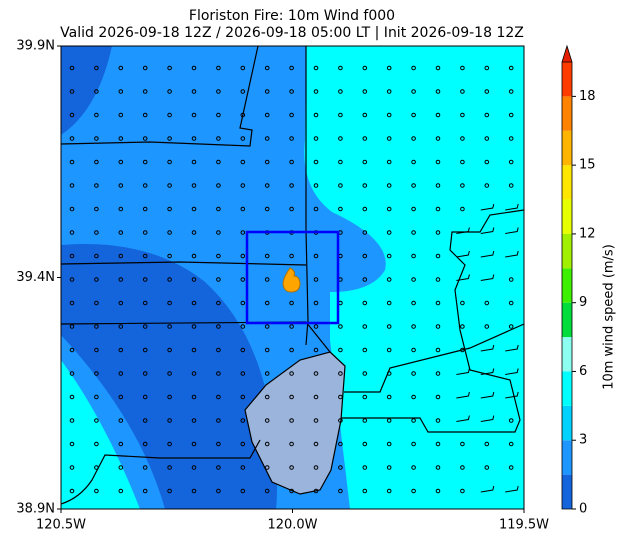  Describe the element at coordinates (295, 423) in the screenshot. I see `lake` at that location.